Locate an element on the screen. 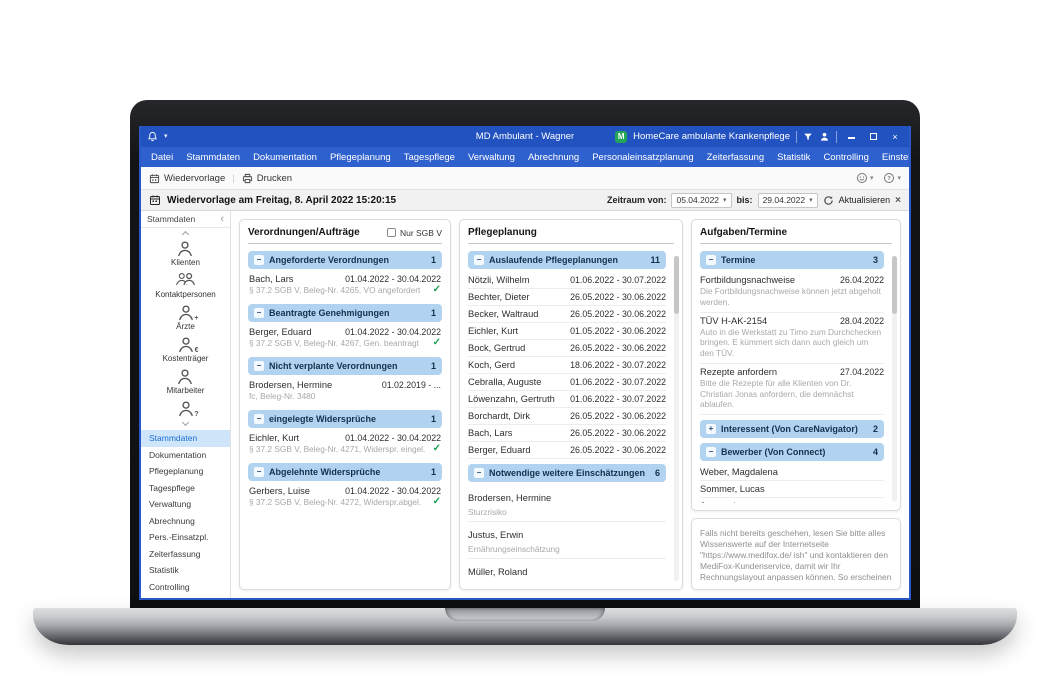  nur-sgbv-checkbox is located at coordinates (391, 232).